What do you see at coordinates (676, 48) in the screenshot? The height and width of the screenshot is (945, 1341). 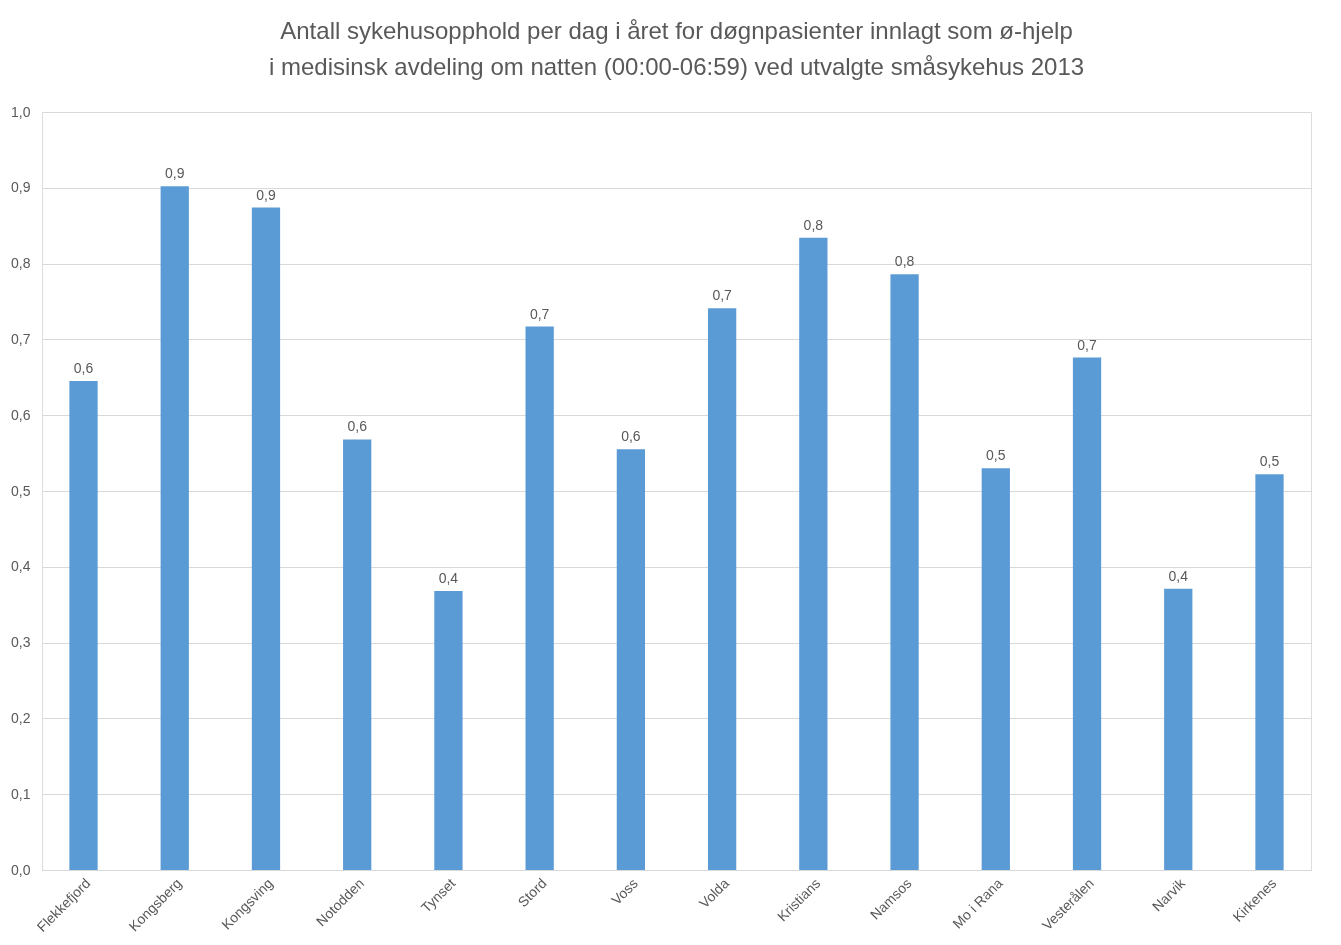 I see `chart-title: Antall sykehusopphold per dag i året for døgnpasienter innlagt som ø-hjelp i medisinsk avdeling om natten (00:00-06:59) ved utvalgte småsykehus 2013` at bounding box center [676, 48].